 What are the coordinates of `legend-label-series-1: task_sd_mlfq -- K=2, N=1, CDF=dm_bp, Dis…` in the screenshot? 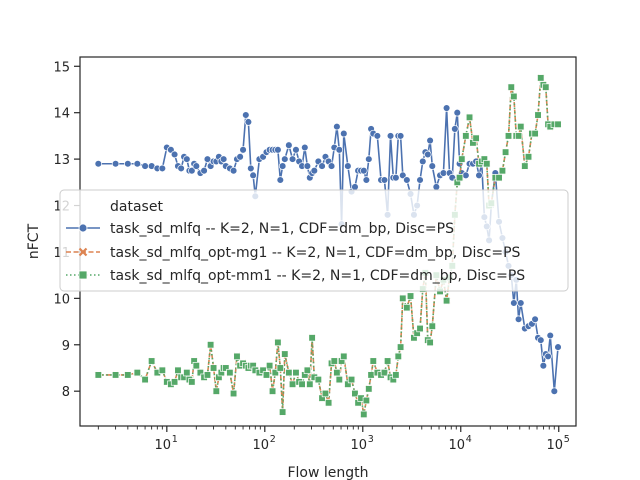 It's located at (282, 229).